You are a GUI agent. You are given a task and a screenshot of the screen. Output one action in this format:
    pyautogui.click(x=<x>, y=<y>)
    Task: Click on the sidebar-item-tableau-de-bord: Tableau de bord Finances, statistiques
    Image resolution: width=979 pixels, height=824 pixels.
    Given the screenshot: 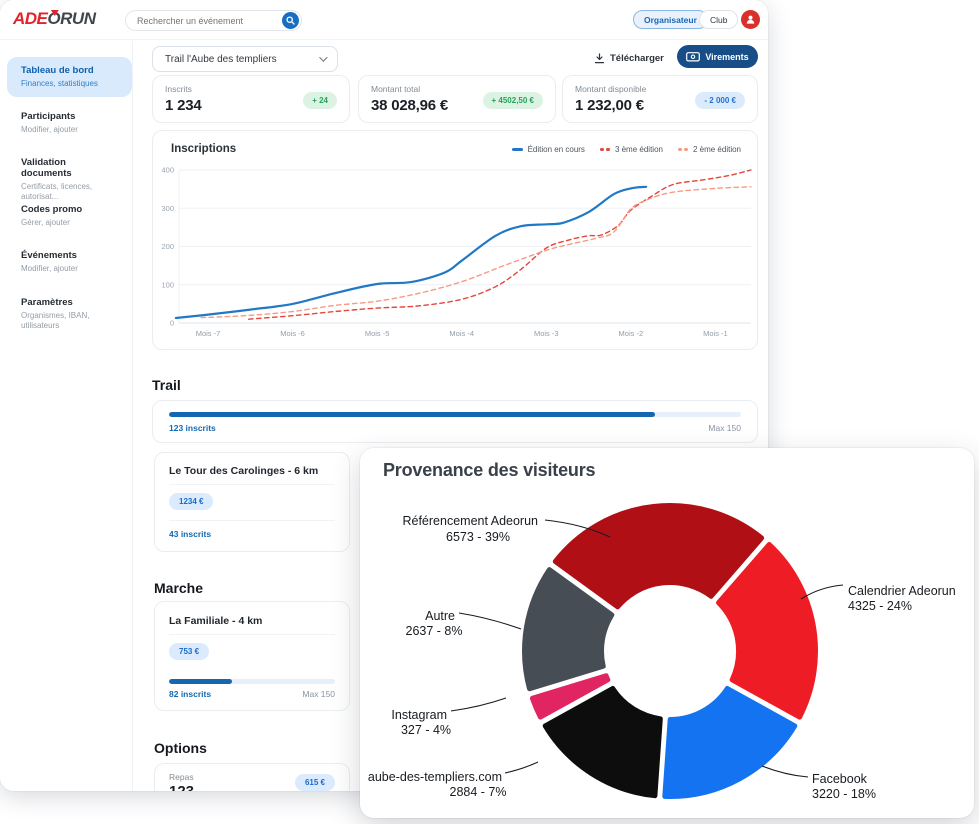 What is the action you would take?
    pyautogui.click(x=69, y=77)
    